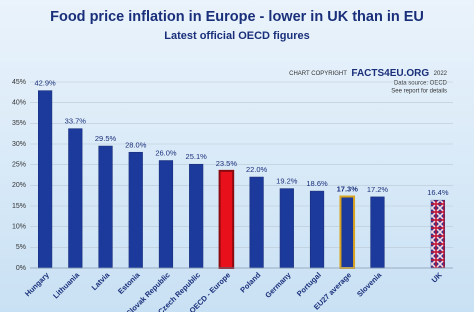 The height and width of the screenshot is (312, 474). I want to click on copyright-year: 2022, so click(441, 74).